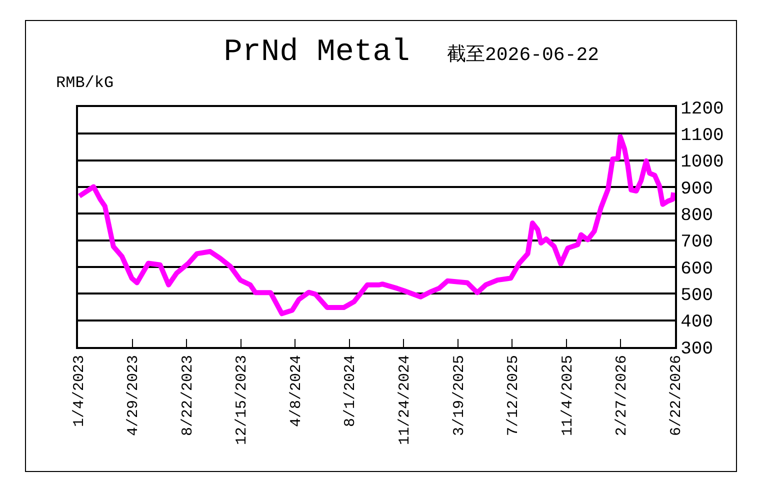 The width and height of the screenshot is (761, 491). Describe the element at coordinates (697, 322) in the screenshot. I see `y-tick-label: 400` at that location.